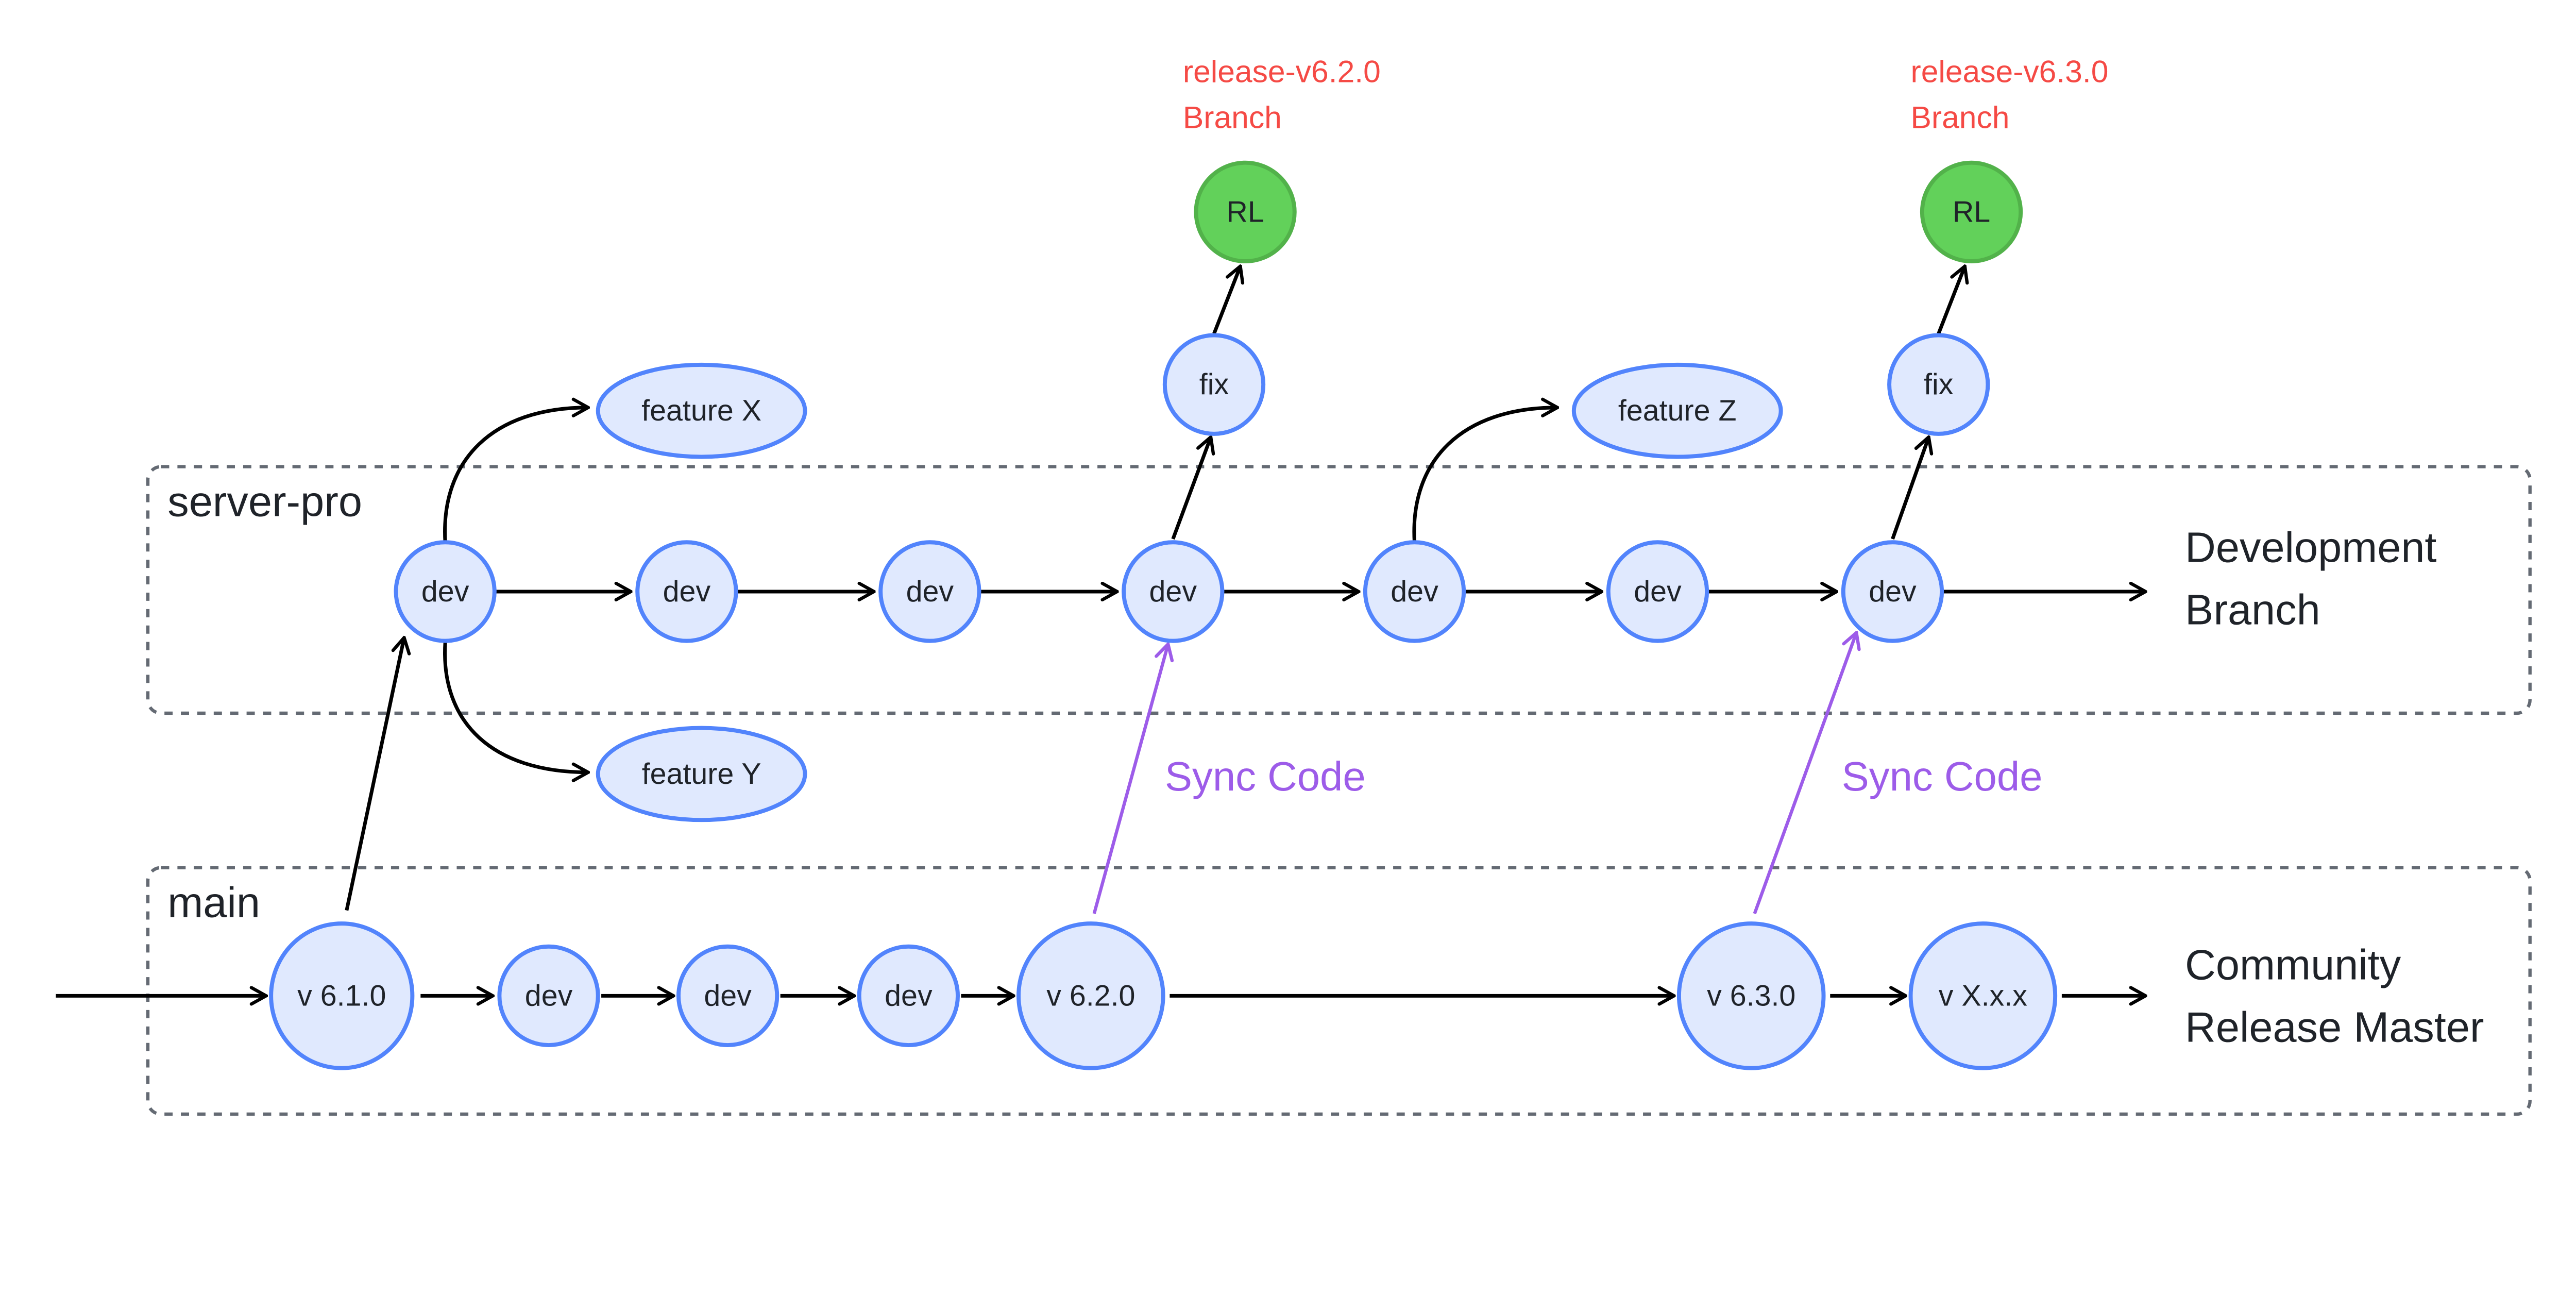 The height and width of the screenshot is (1311, 2576). What do you see at coordinates (2252, 610) in the screenshot?
I see `development-label-2: Branch` at bounding box center [2252, 610].